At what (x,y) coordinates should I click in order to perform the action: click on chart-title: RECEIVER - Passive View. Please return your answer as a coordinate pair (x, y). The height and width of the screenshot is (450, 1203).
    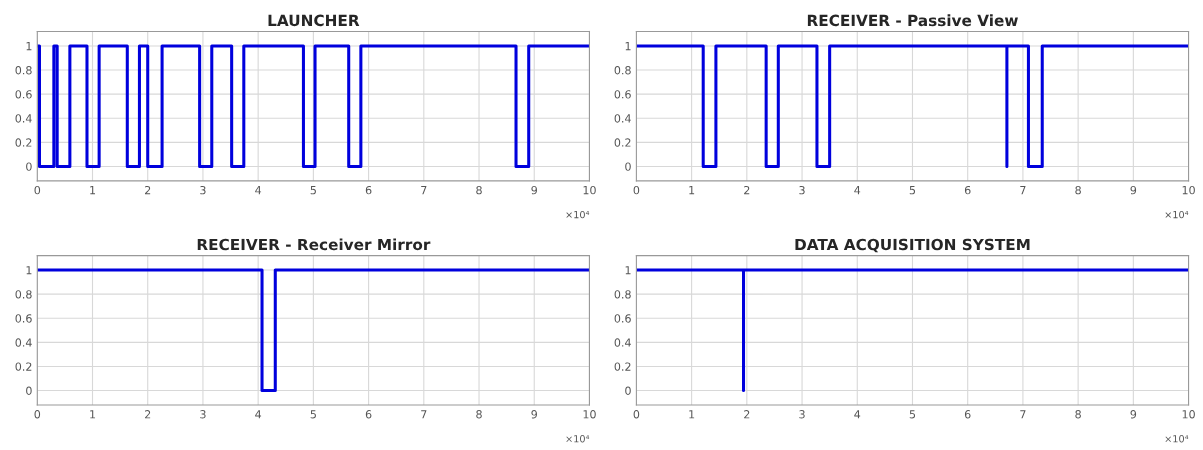
    Looking at the image, I should click on (912, 20).